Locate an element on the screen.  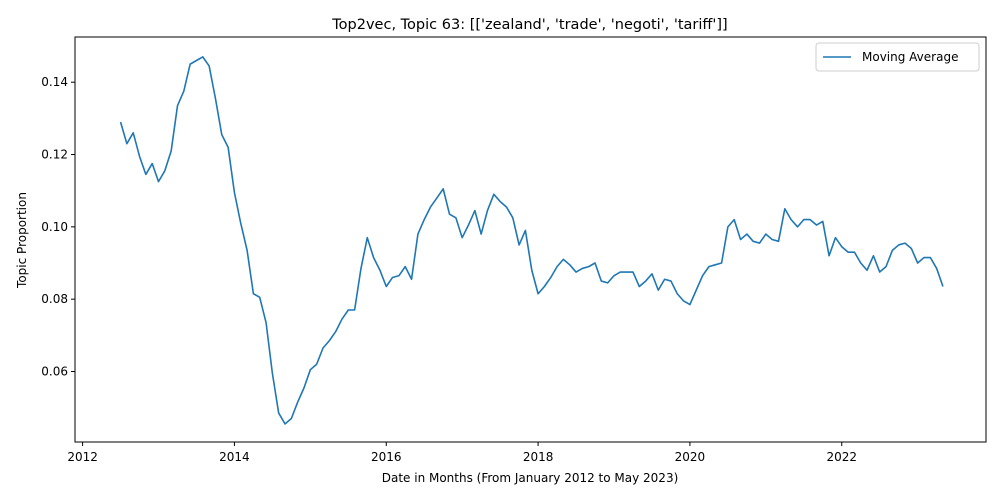
y-axis: 0.06 0.08 0.10 0.12 0.14 is located at coordinates (58, 226).